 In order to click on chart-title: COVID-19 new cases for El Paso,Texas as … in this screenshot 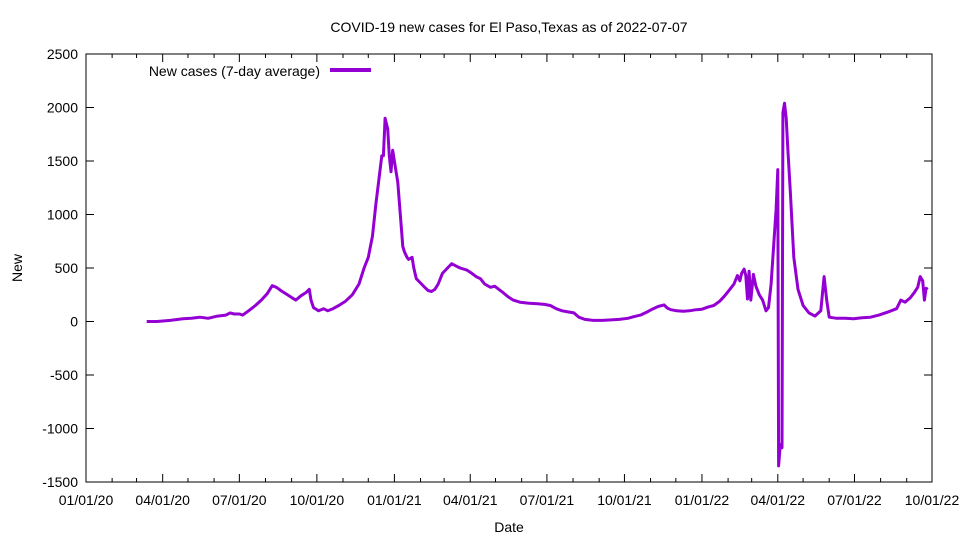, I will do `click(508, 27)`.